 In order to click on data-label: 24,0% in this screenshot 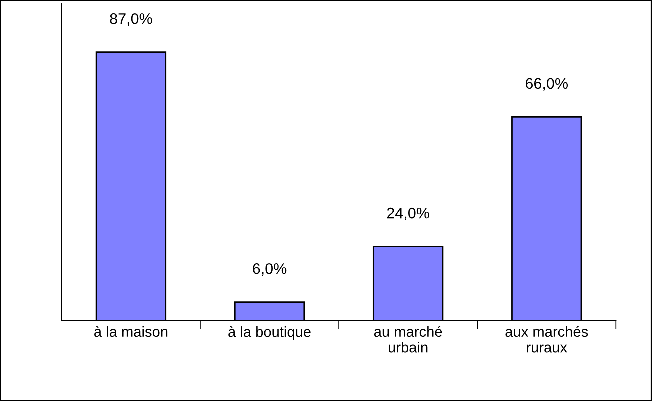, I will do `click(408, 214)`.